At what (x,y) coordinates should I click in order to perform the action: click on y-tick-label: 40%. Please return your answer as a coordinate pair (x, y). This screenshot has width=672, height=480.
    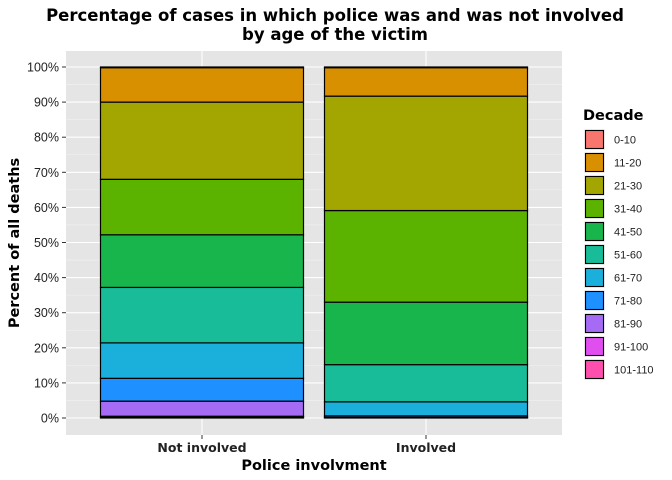
    Looking at the image, I should click on (46, 278).